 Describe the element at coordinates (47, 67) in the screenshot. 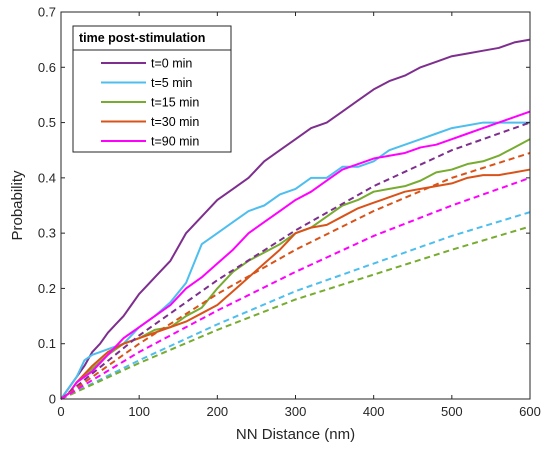

I see `y-tick-label: 0.6` at that location.